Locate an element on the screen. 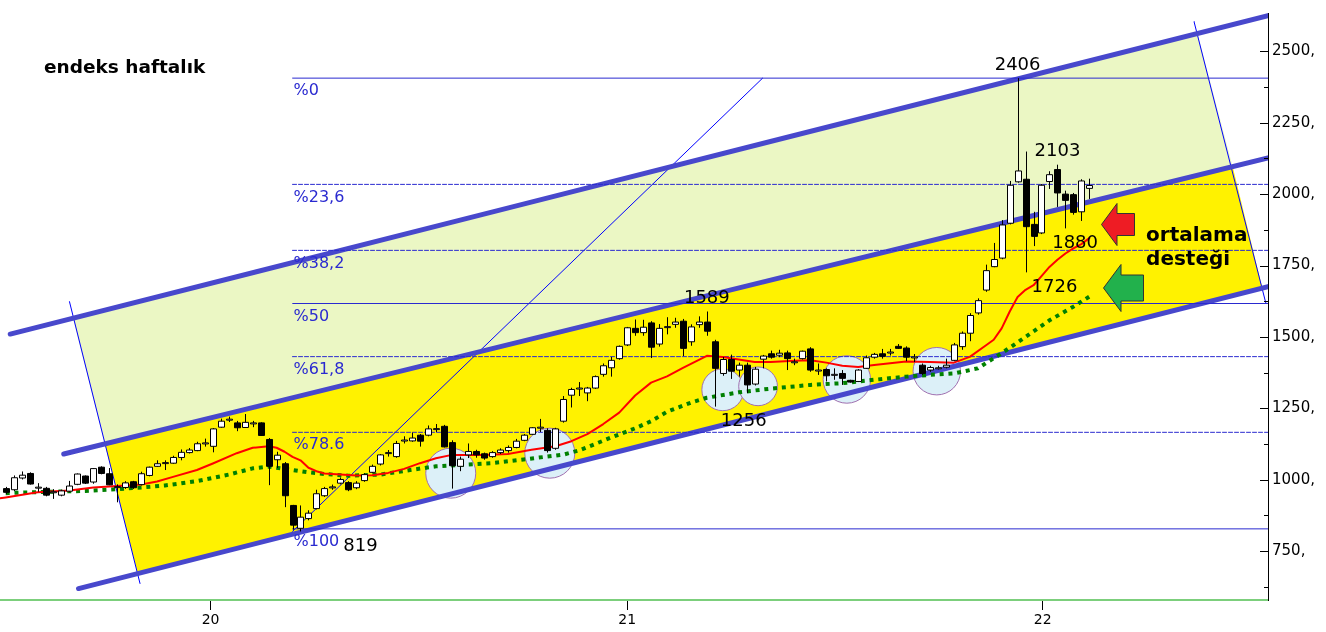  annotation: 1726 is located at coordinates (1054, 286).